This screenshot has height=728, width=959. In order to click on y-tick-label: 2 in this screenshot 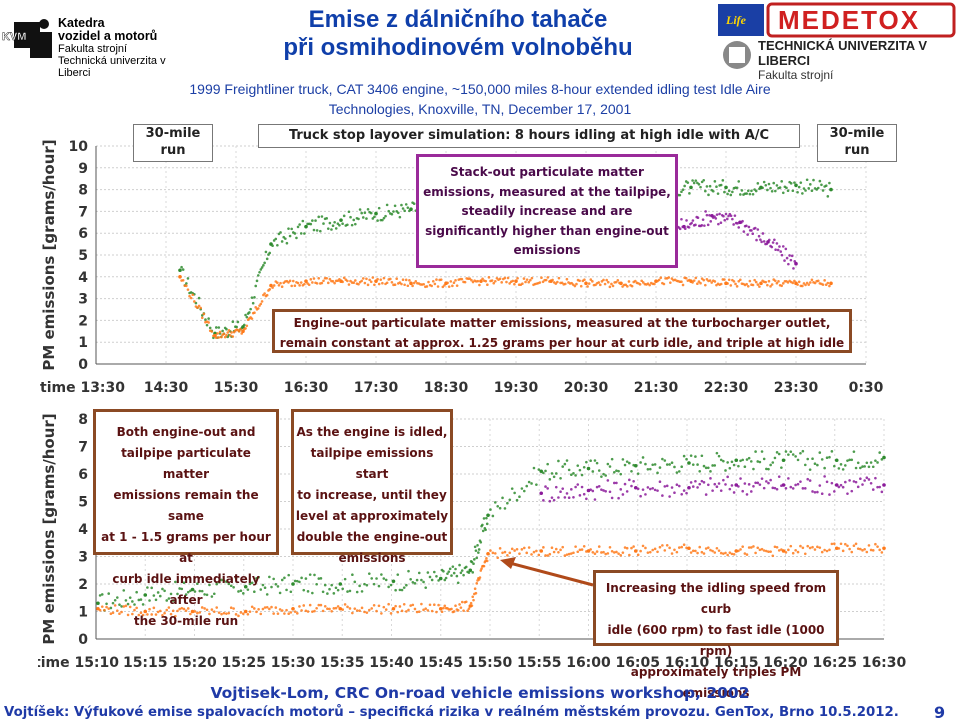, I will do `click(83, 321)`.